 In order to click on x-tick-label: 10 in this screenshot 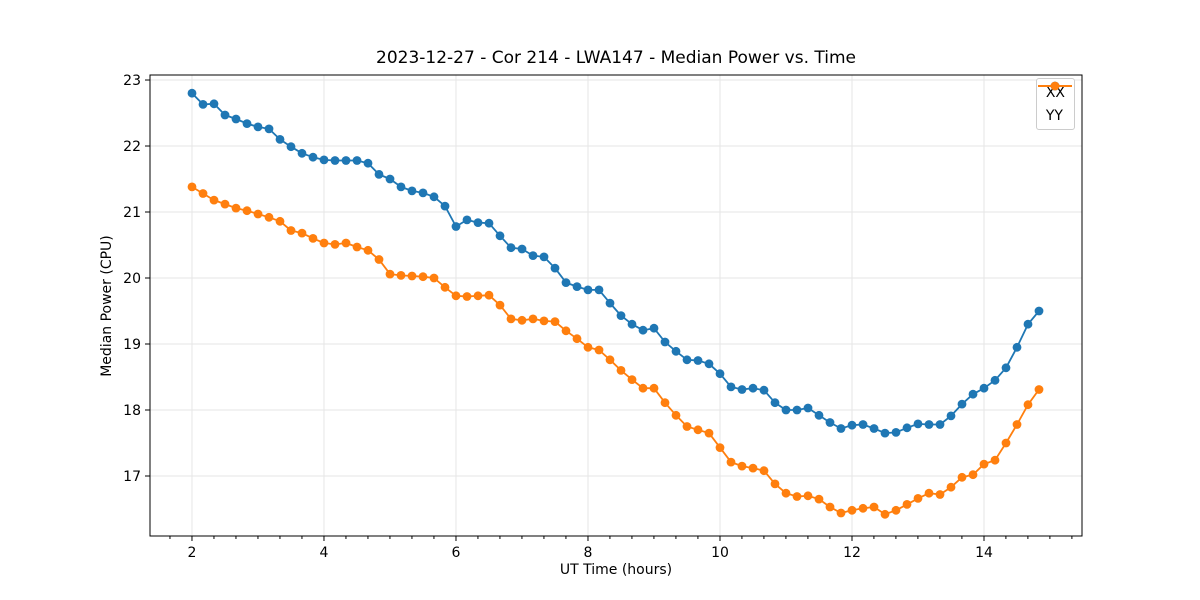, I will do `click(720, 553)`.